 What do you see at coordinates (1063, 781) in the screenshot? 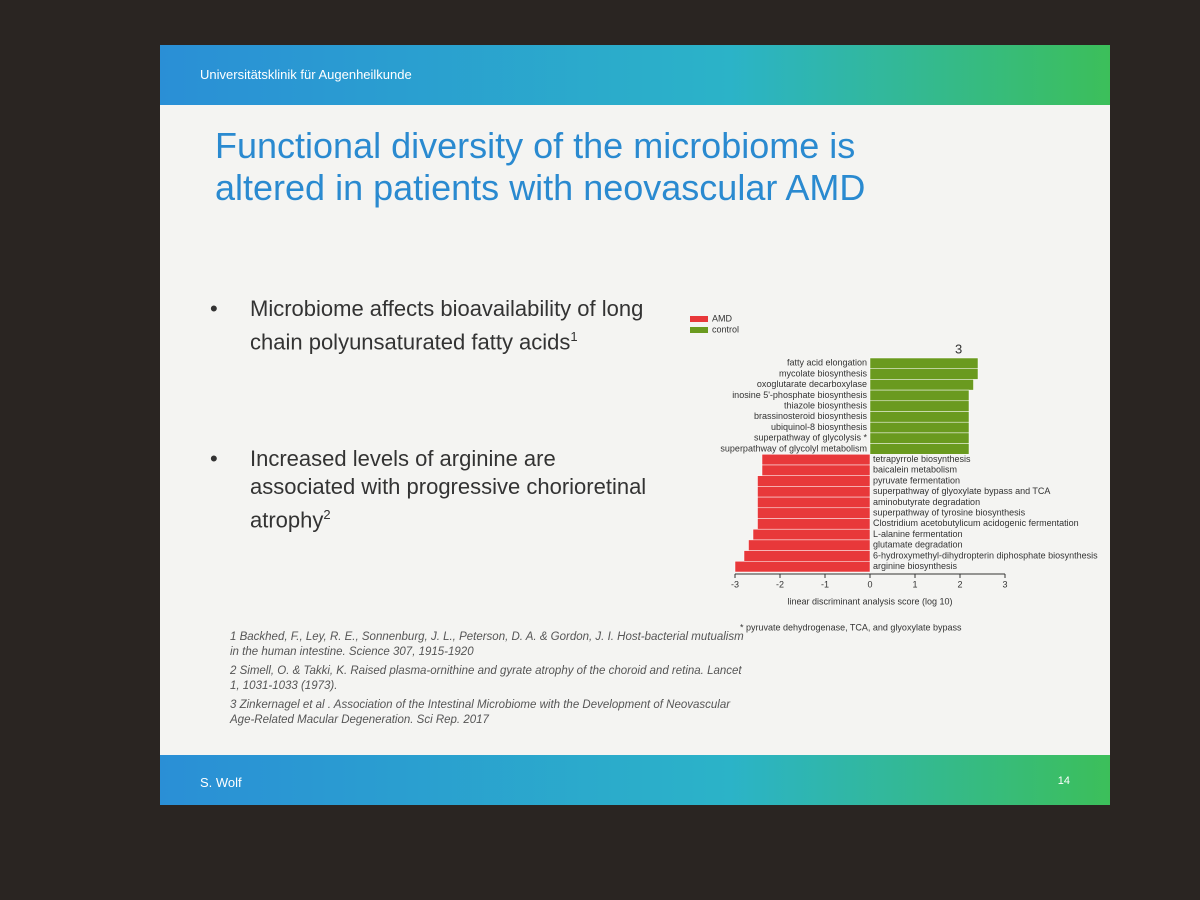
I see `page-number: 14` at bounding box center [1063, 781].